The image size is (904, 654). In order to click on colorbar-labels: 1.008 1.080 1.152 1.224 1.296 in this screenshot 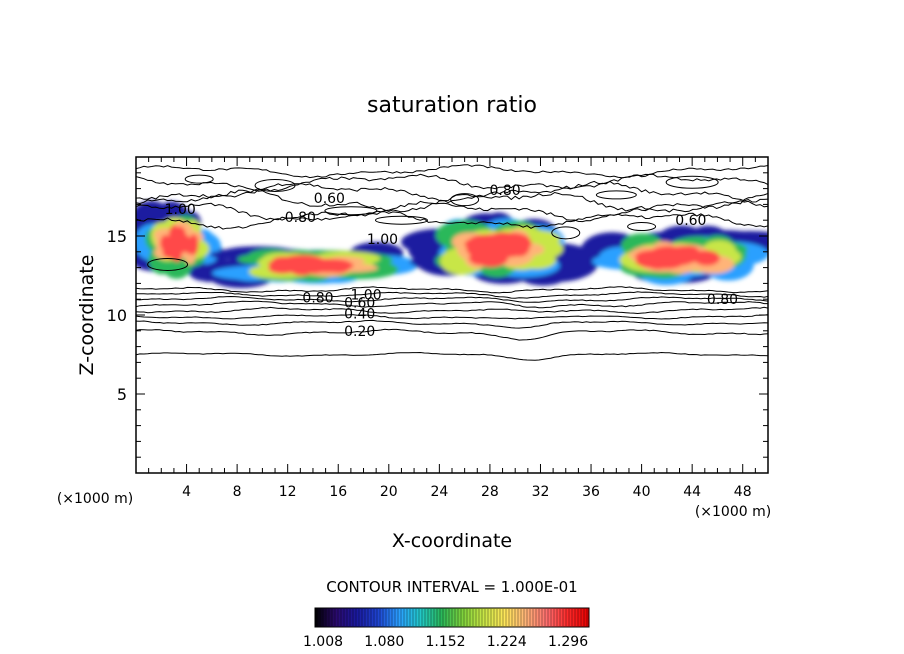, I will do `click(445, 642)`.